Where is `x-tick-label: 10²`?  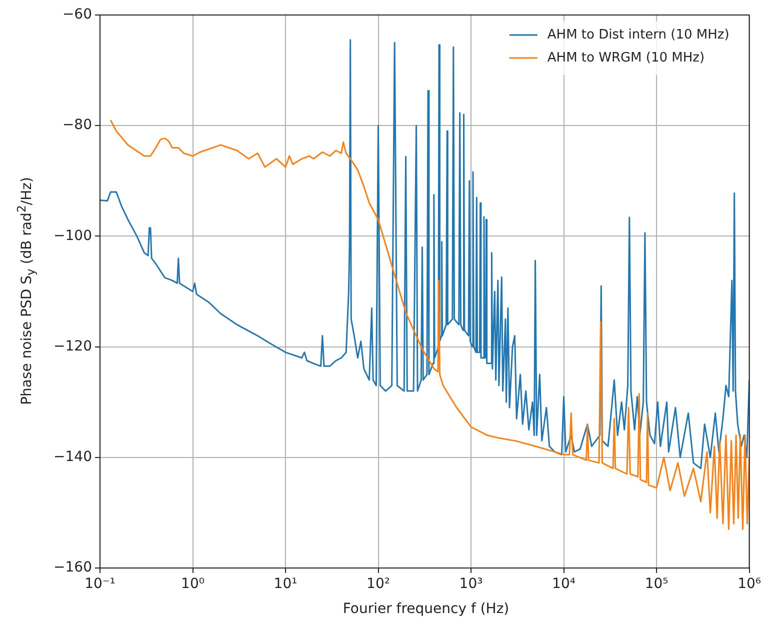
x-tick-label: 10² is located at coordinates (378, 584).